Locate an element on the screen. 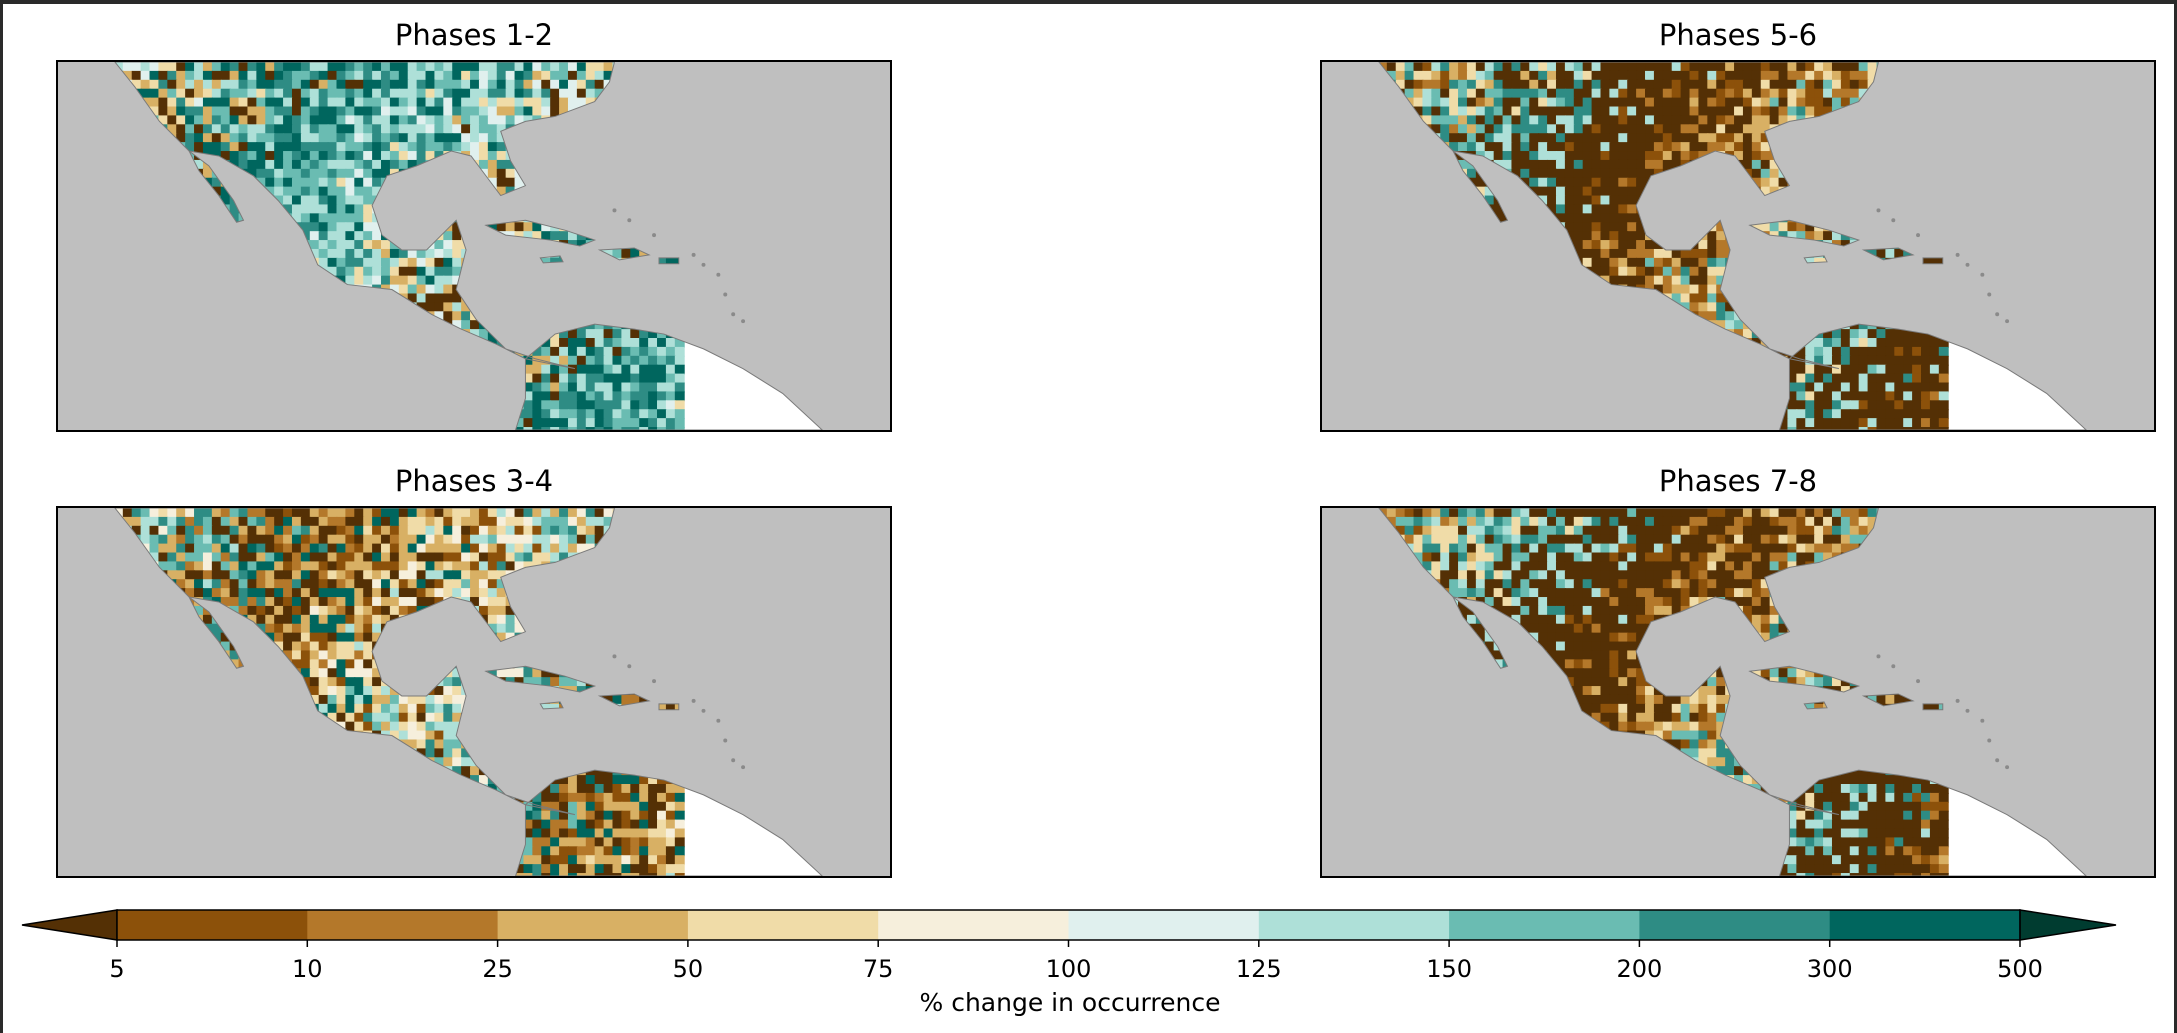 Image resolution: width=2177 pixels, height=1033 pixels. colorbar-tick-label: 500 is located at coordinates (2020, 969).